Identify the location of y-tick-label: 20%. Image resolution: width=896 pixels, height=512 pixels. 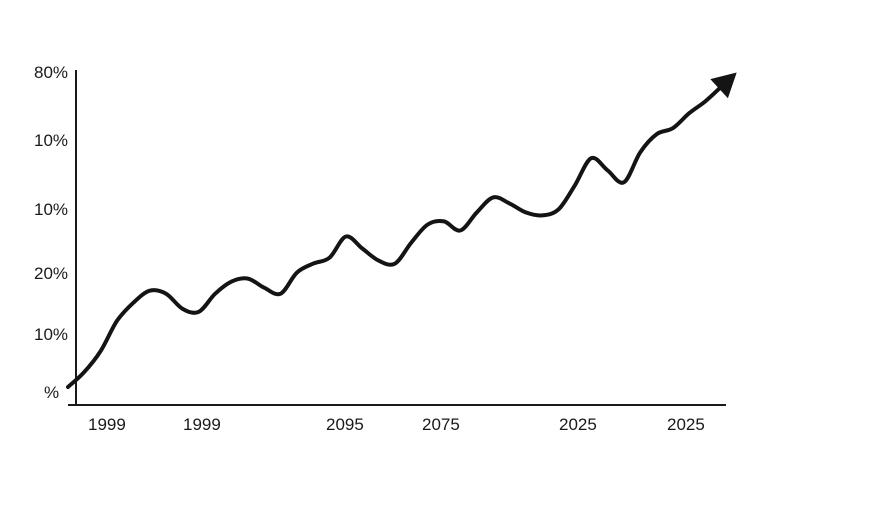
(51, 273).